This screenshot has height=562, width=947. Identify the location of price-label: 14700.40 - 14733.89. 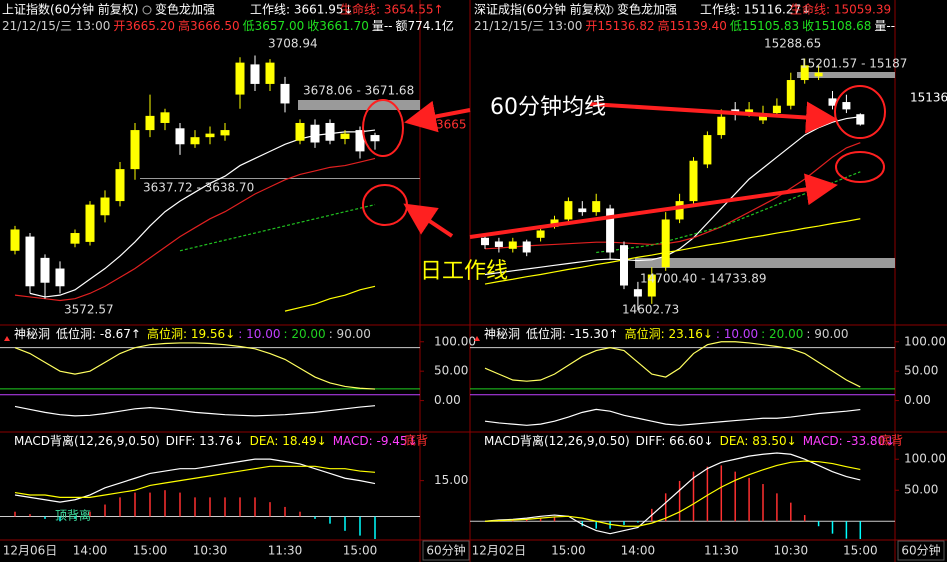
(703, 279).